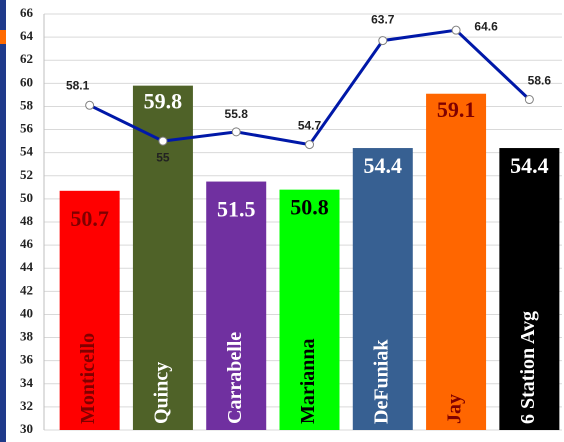  I want to click on y-tick-label: 58, so click(27, 104).